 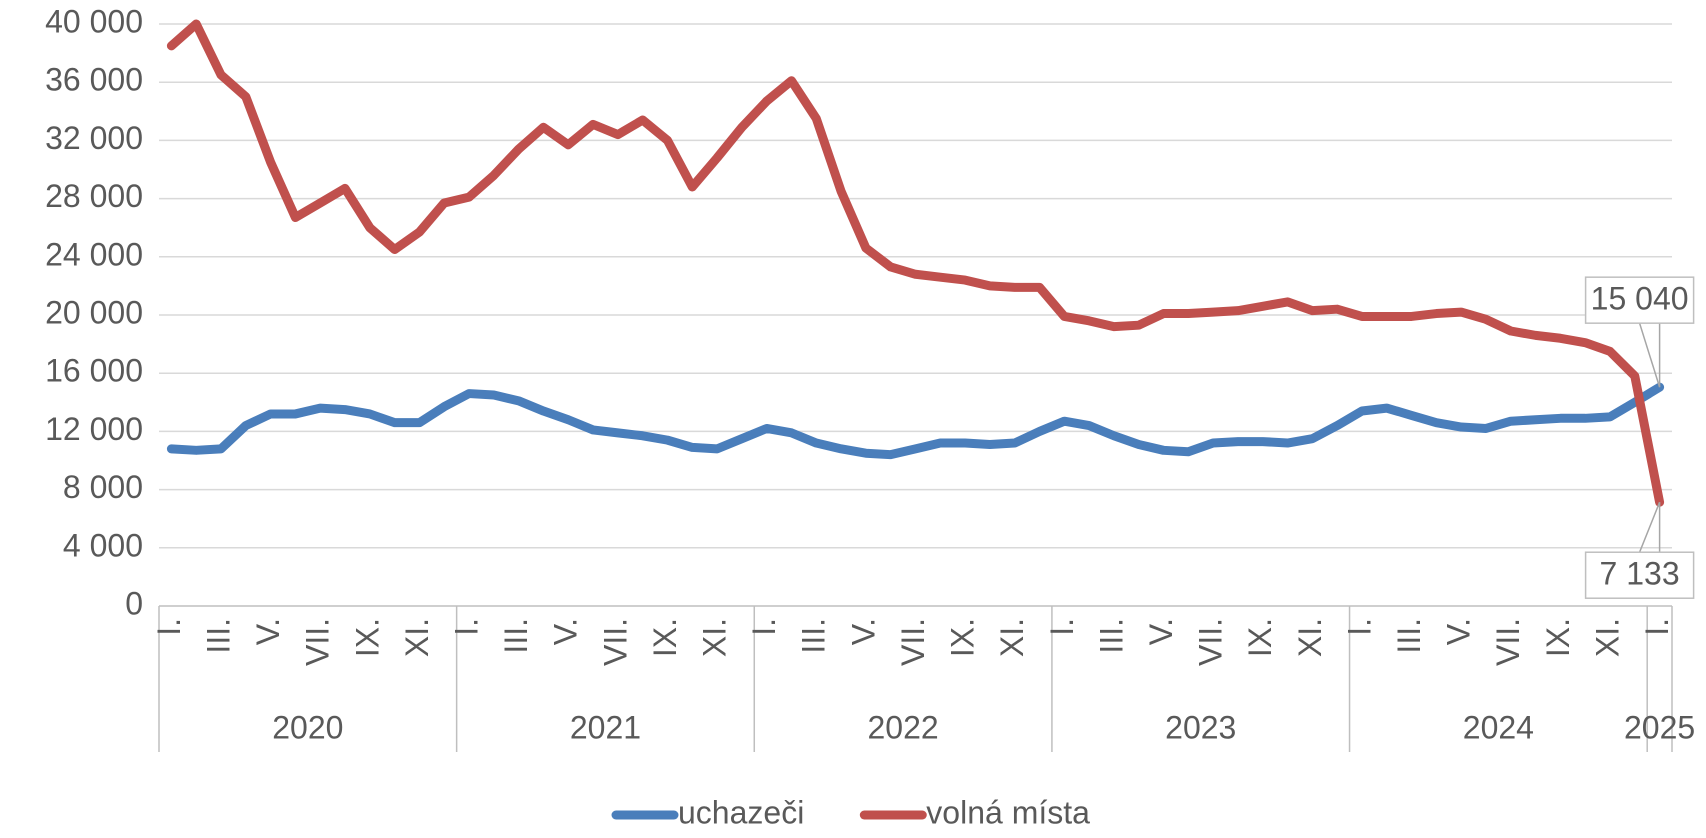 What do you see at coordinates (903, 727) in the screenshot?
I see `x-group-label: 2022` at bounding box center [903, 727].